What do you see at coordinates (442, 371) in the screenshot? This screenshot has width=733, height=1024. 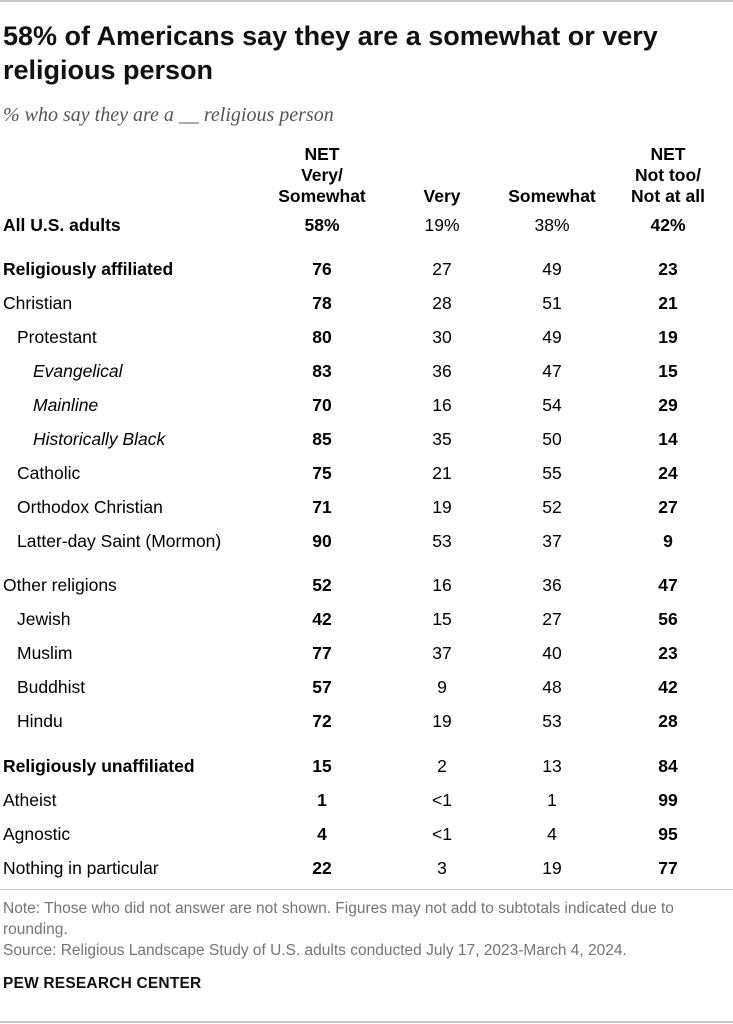 I see `very-cell: 36` at bounding box center [442, 371].